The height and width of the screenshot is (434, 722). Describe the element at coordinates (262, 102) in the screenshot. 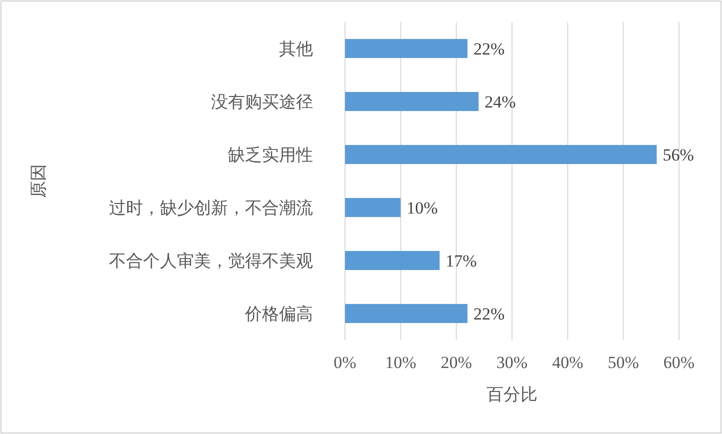

I see `y-tick-label: 没有购买途径` at that location.